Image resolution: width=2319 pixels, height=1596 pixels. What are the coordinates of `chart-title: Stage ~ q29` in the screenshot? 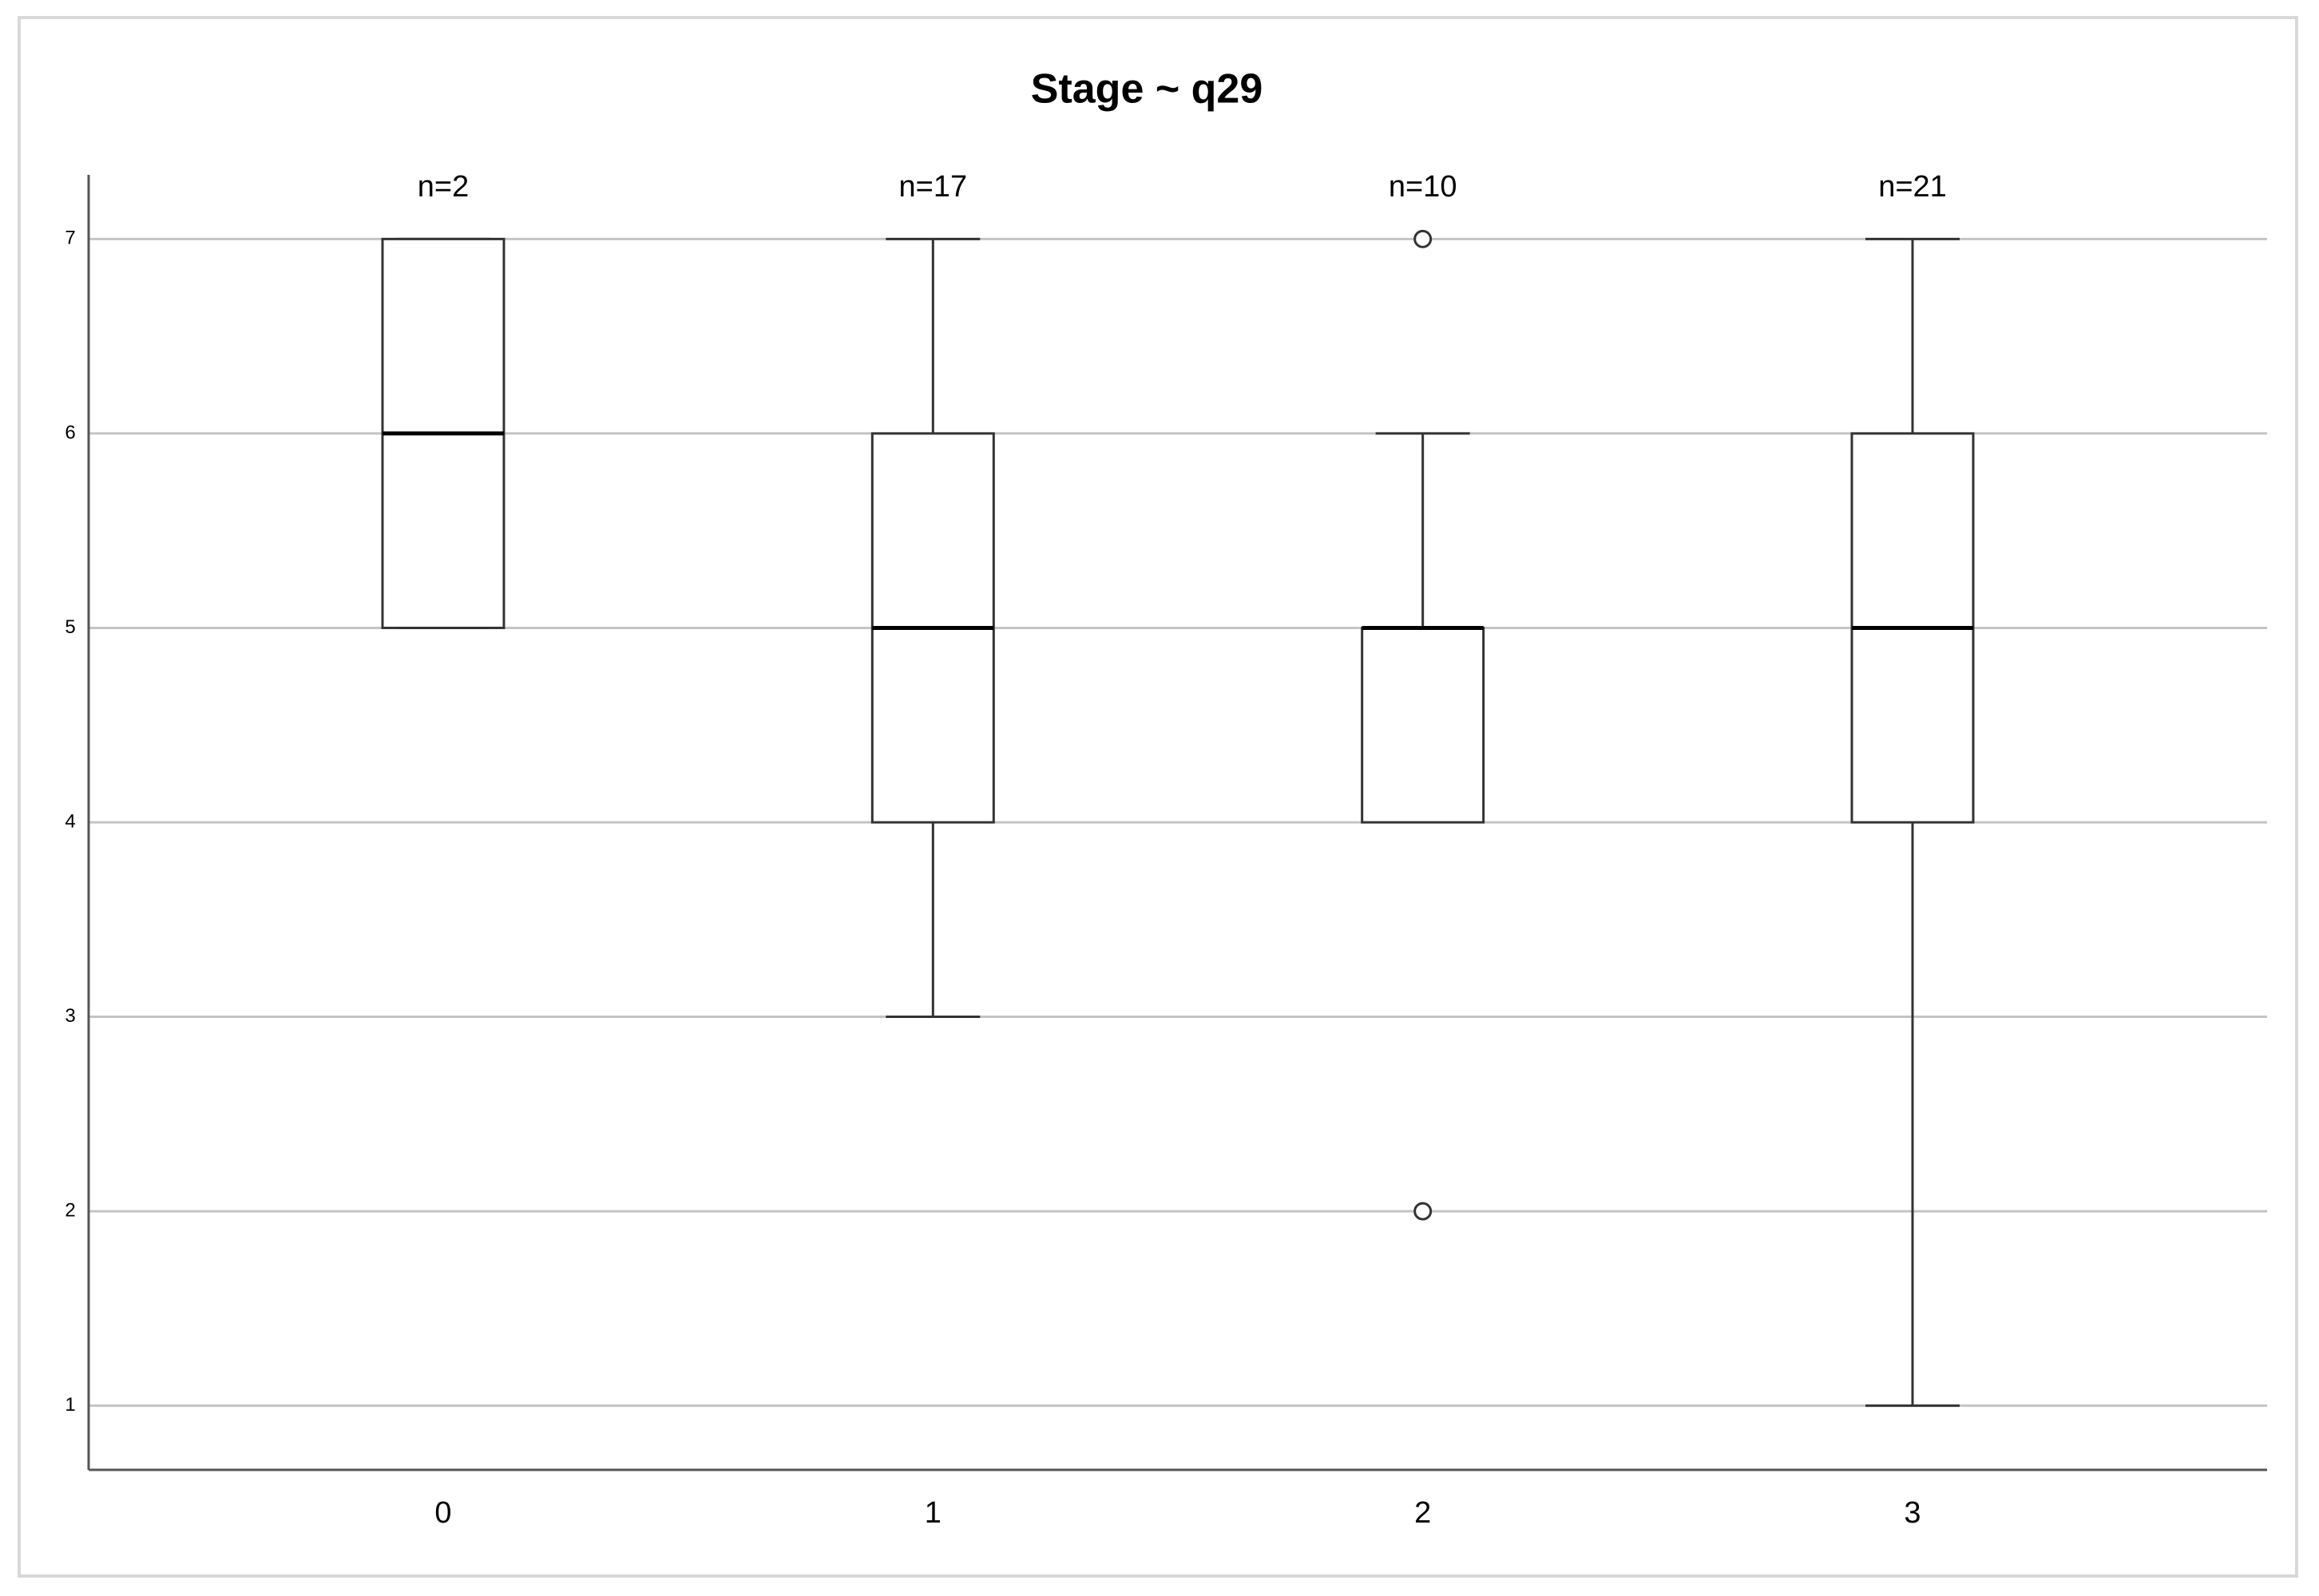 It's located at (1147, 89).